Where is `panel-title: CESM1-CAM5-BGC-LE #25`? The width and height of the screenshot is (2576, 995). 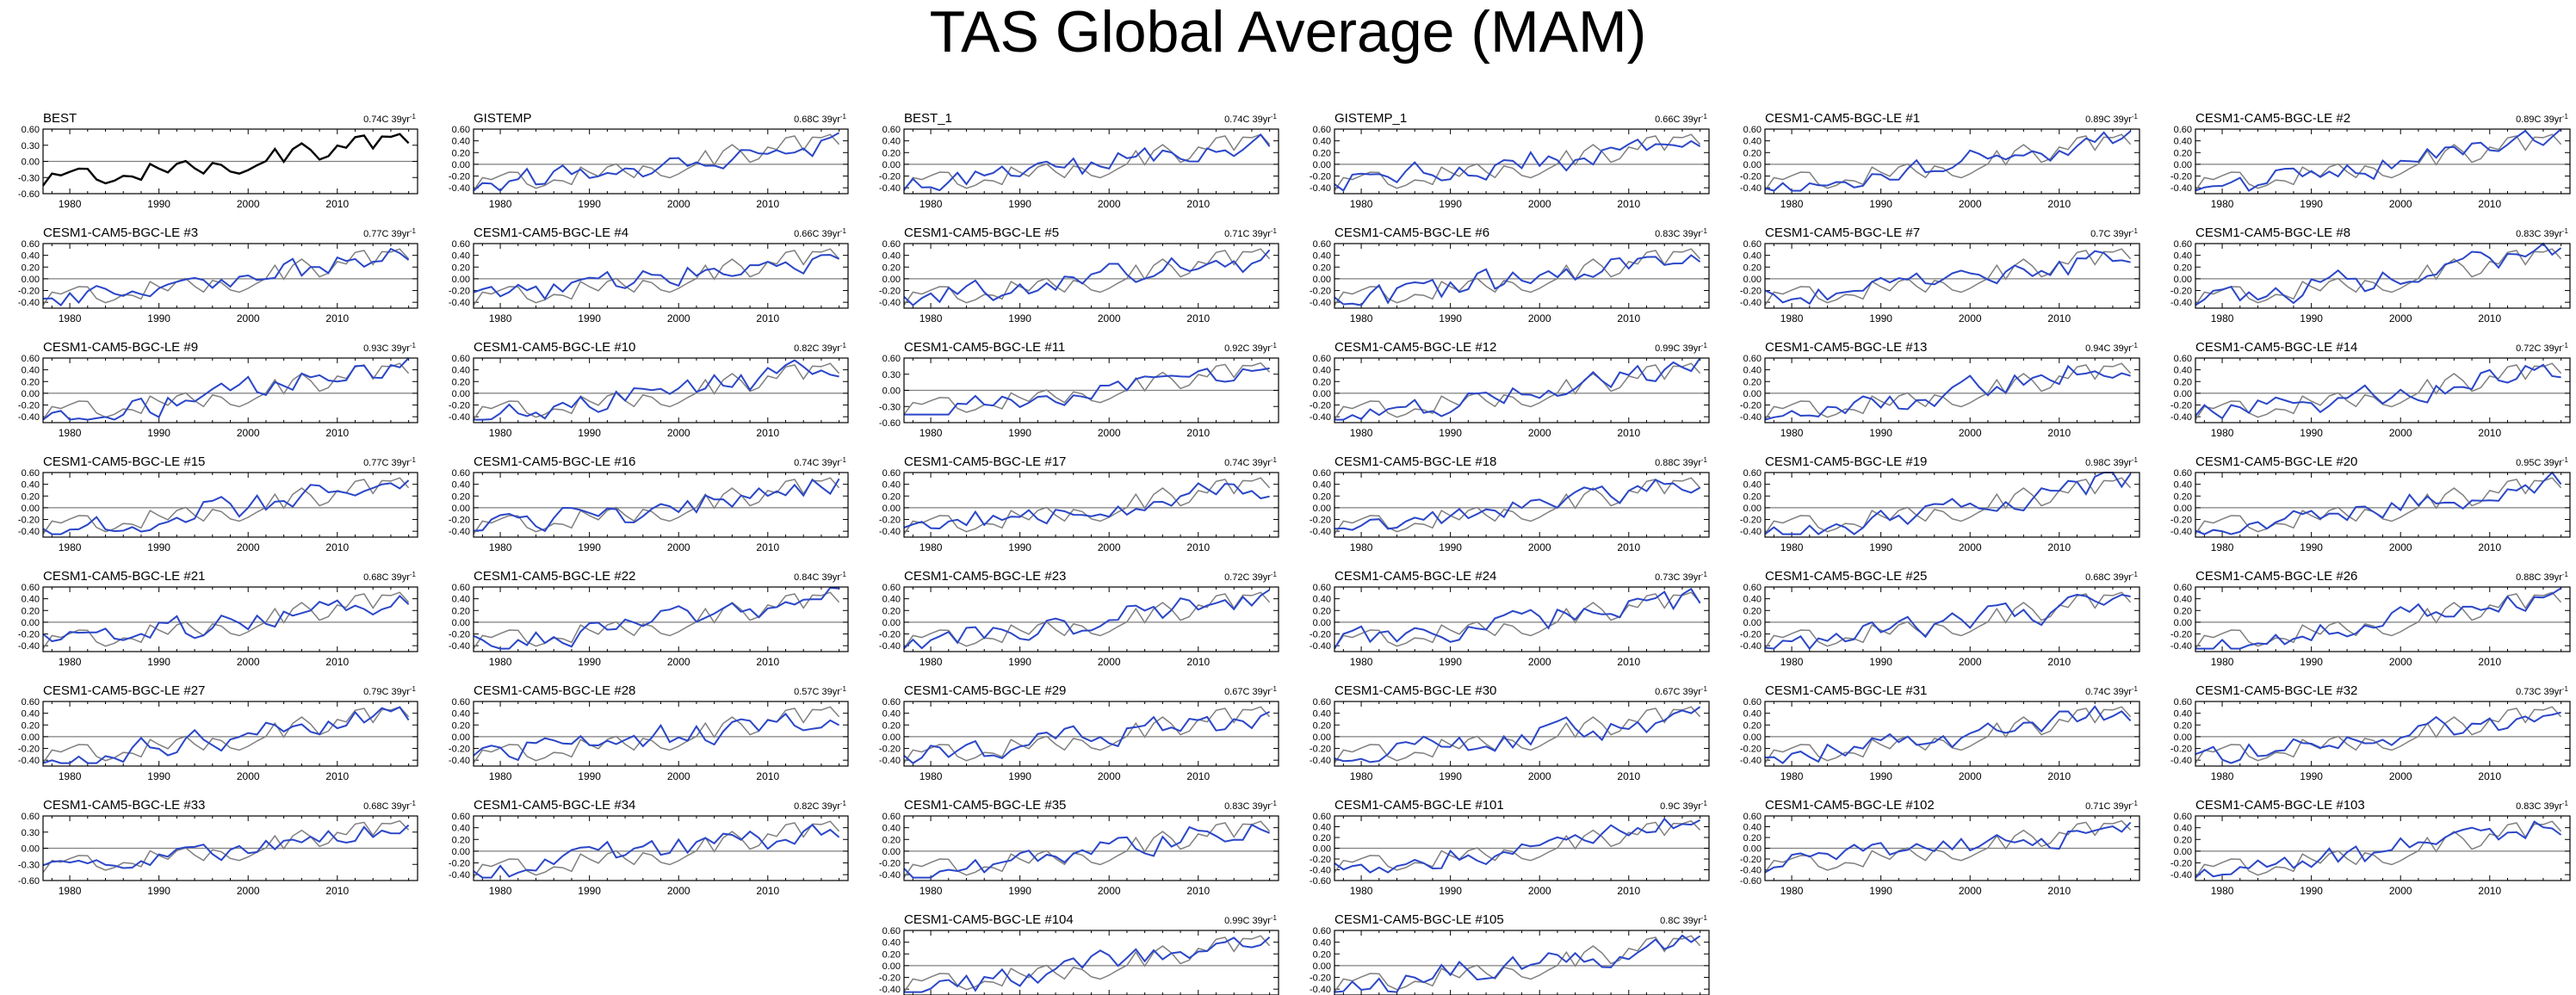
panel-title: CESM1-CAM5-BGC-LE #25 is located at coordinates (1846, 576).